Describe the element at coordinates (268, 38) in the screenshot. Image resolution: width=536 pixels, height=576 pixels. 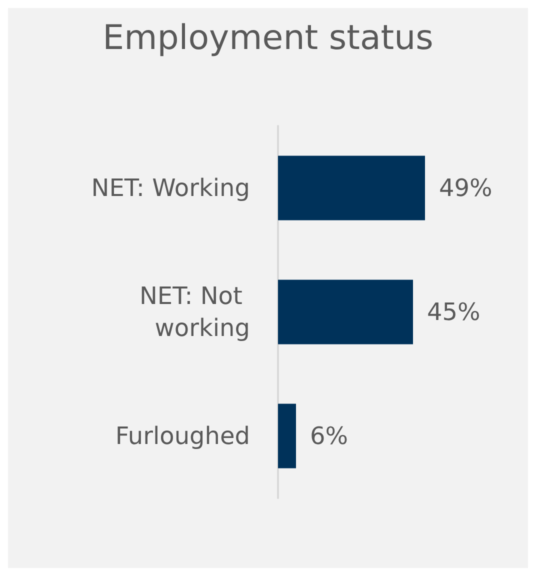
I see `chart-title: Employment status` at that location.